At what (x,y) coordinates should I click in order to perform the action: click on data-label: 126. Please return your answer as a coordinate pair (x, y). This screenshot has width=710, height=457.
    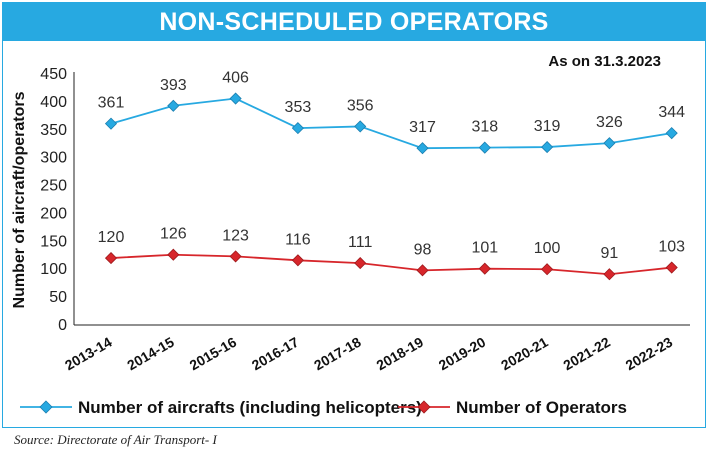
    Looking at the image, I should click on (173, 234).